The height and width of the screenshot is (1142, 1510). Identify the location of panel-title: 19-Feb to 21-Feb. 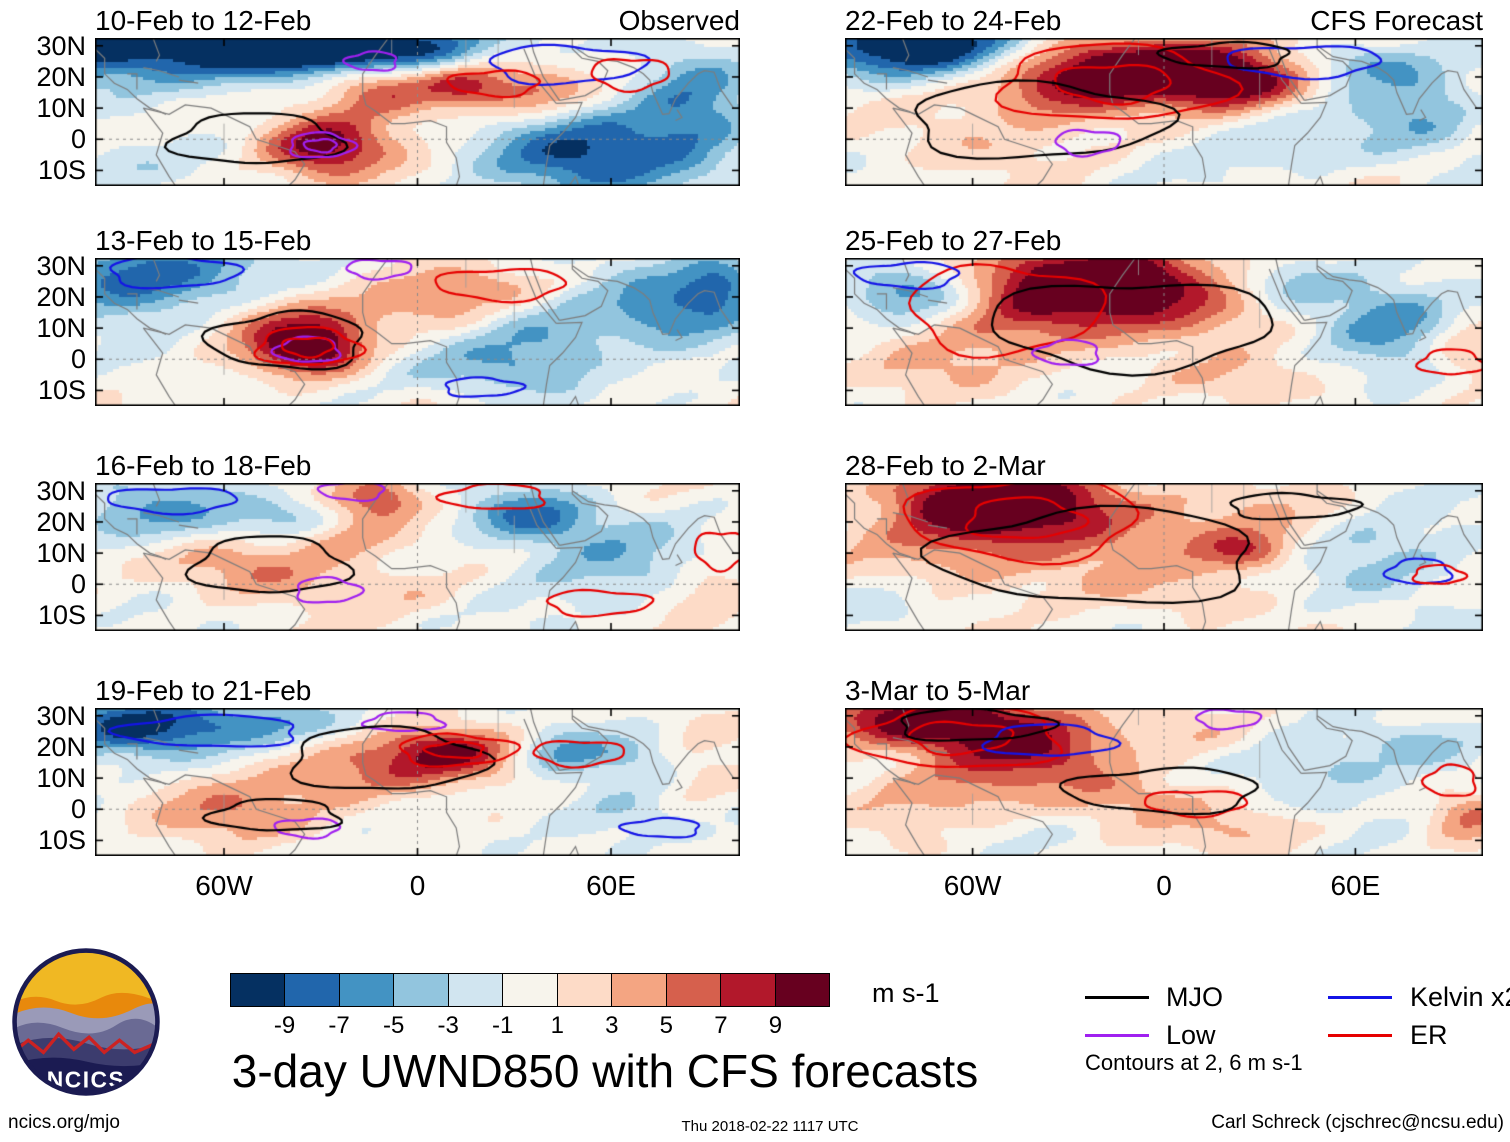
(203, 690).